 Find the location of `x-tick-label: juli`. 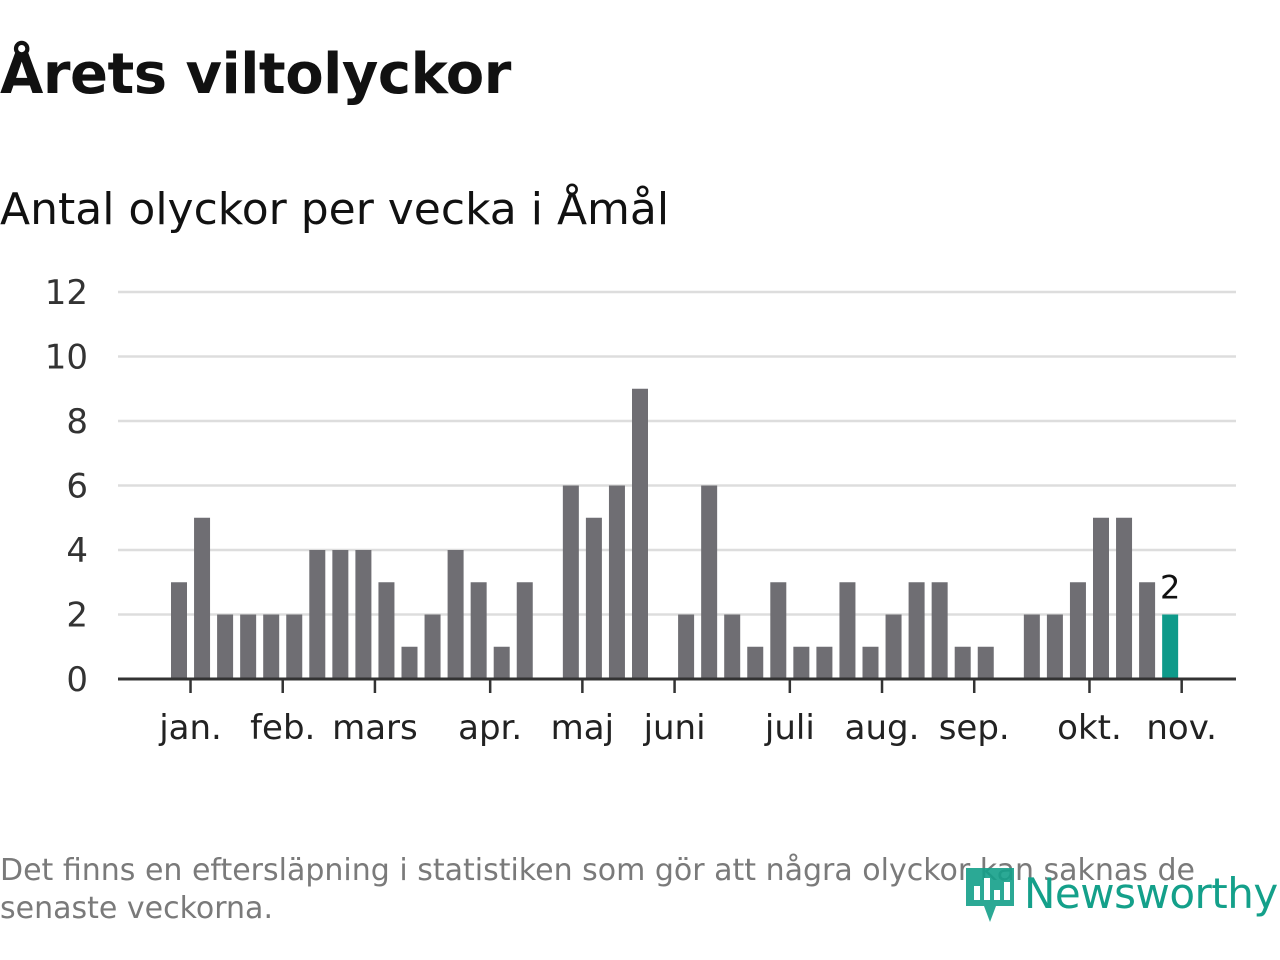

x-tick-label: juli is located at coordinates (789, 728).